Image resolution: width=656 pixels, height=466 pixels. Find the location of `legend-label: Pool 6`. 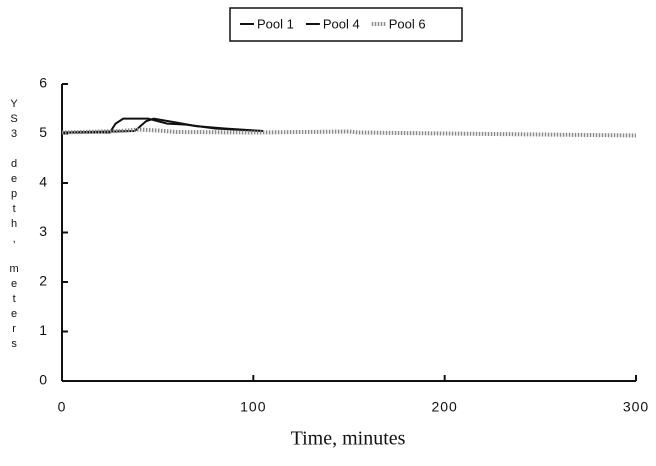

legend-label: Pool 6 is located at coordinates (407, 23).